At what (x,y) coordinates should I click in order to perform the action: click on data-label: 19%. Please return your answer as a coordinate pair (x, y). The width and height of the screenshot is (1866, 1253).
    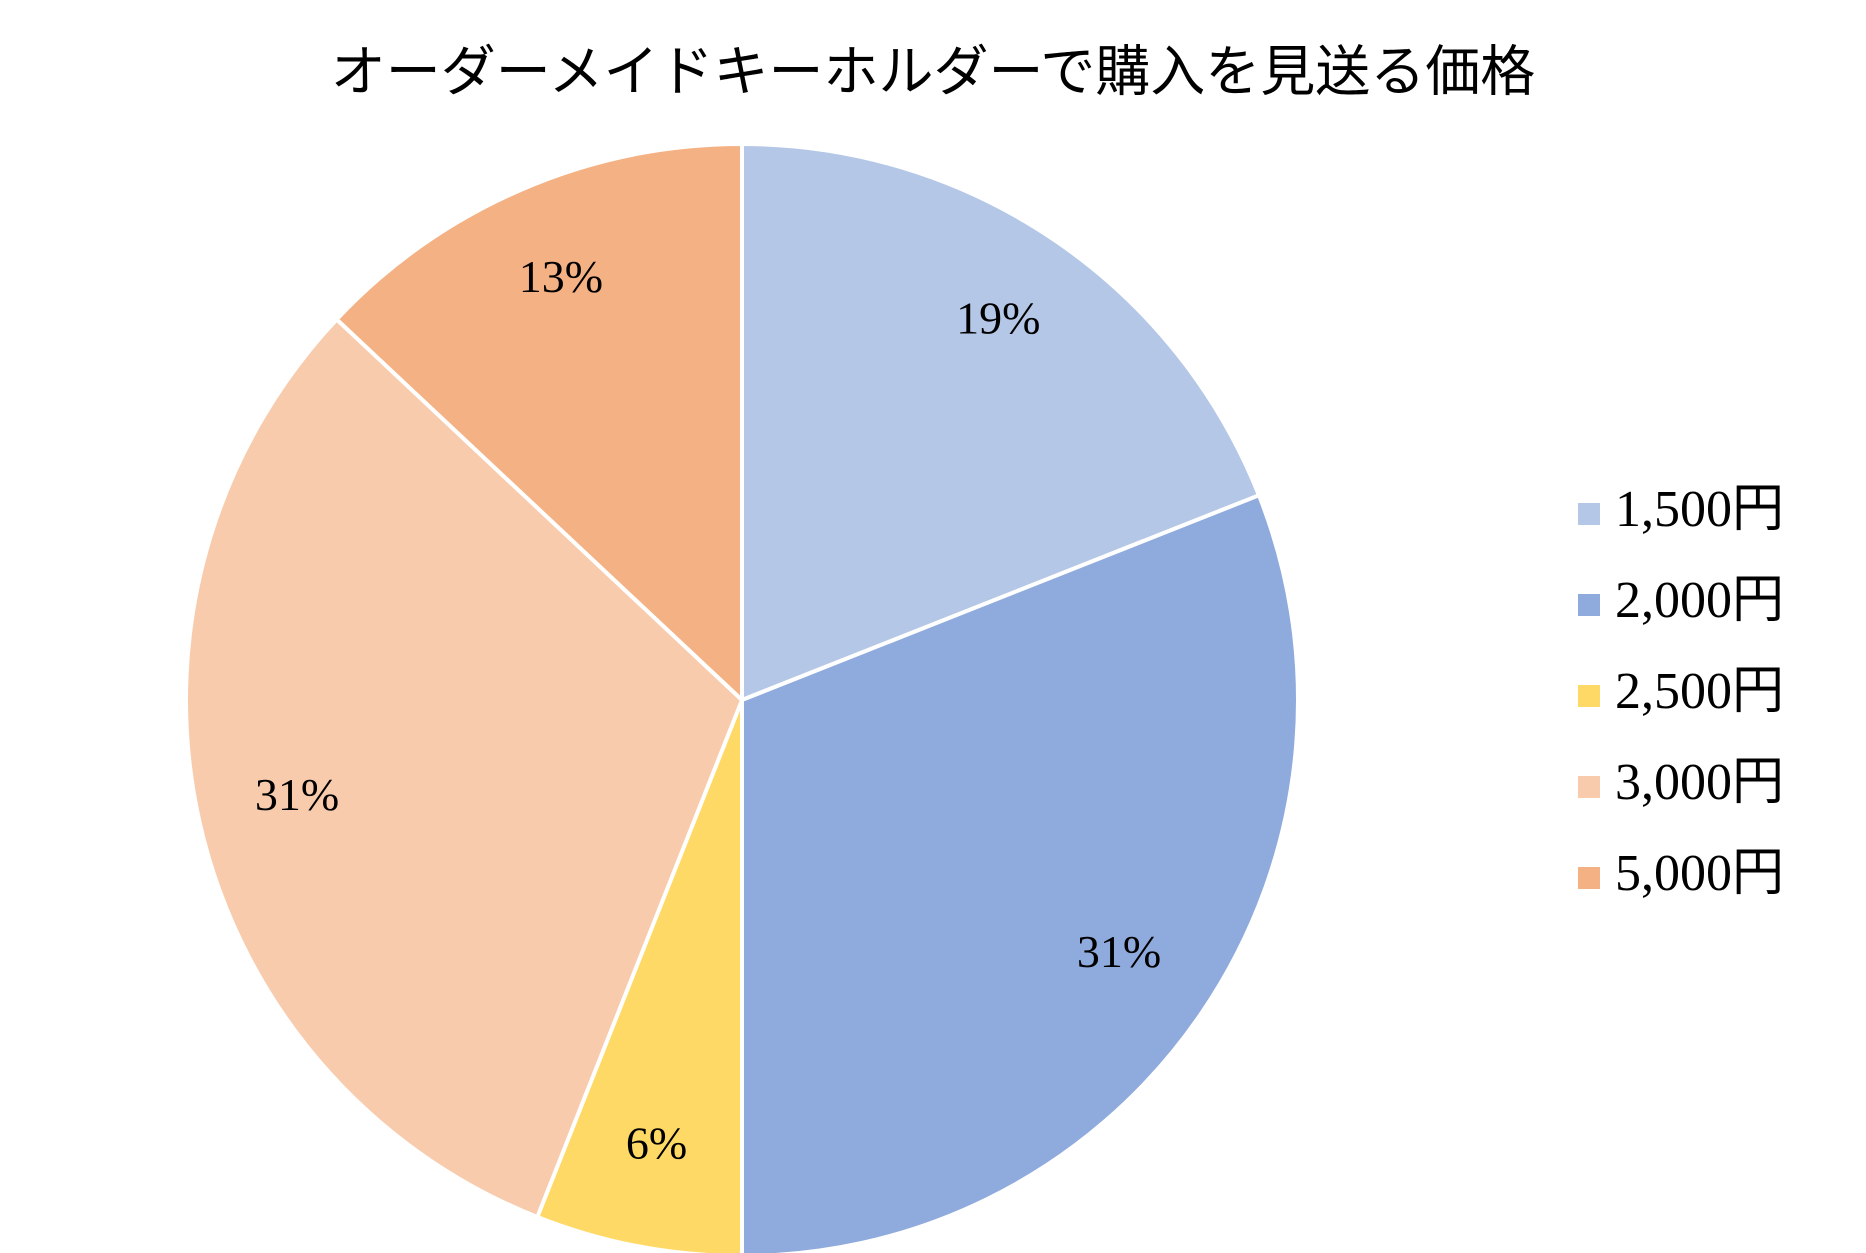
    Looking at the image, I should click on (998, 317).